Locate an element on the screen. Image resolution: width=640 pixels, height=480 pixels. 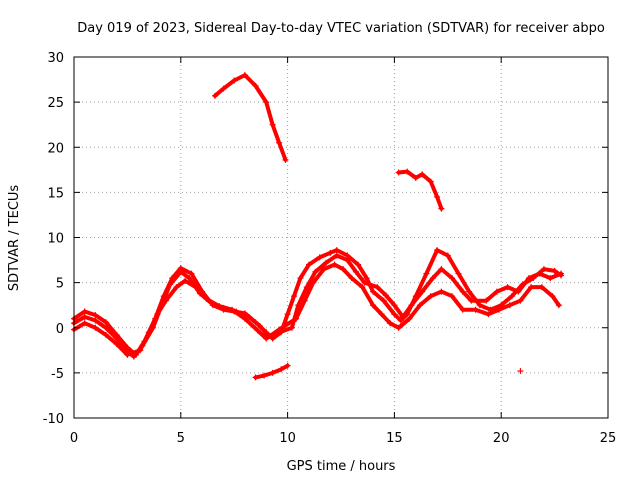
y-axis-label: SDTVAR / TECUs is located at coordinates (14, 238).